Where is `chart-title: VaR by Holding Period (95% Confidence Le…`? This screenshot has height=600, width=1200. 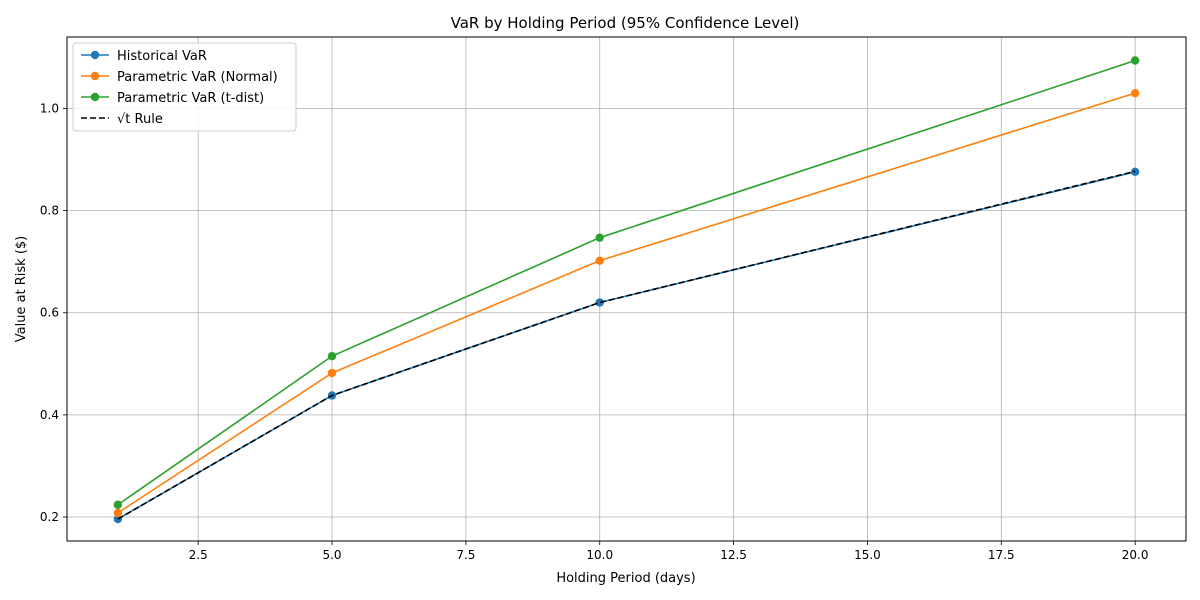 chart-title: VaR by Holding Period (95% Confidence Le… is located at coordinates (625, 23).